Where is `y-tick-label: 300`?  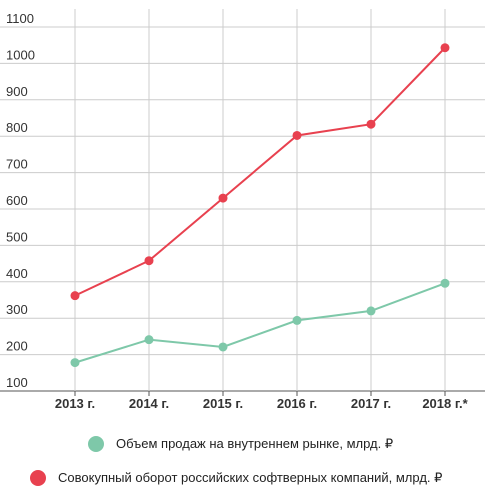
y-tick-label: 300 is located at coordinates (17, 309).